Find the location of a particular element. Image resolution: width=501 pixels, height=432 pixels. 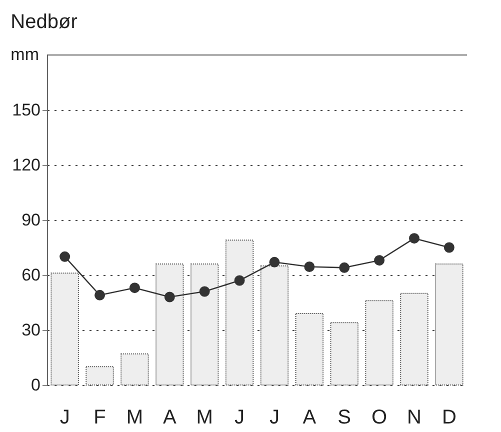

x-tick-label: D is located at coordinates (449, 417).